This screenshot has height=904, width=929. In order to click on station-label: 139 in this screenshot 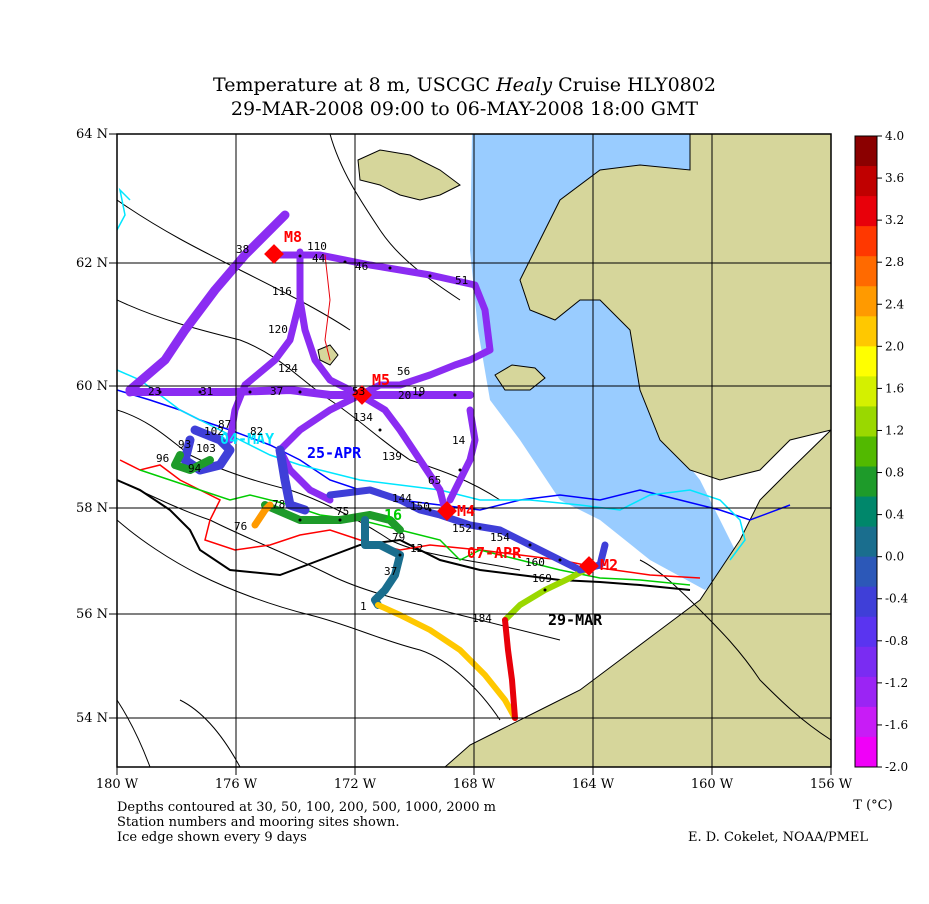, I will do `click(392, 456)`.